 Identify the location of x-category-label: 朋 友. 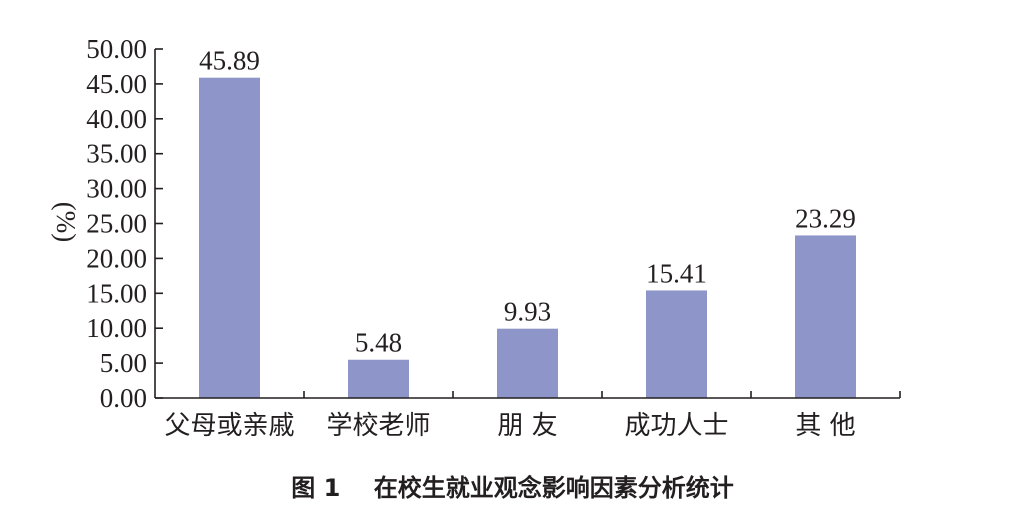
(527, 426).